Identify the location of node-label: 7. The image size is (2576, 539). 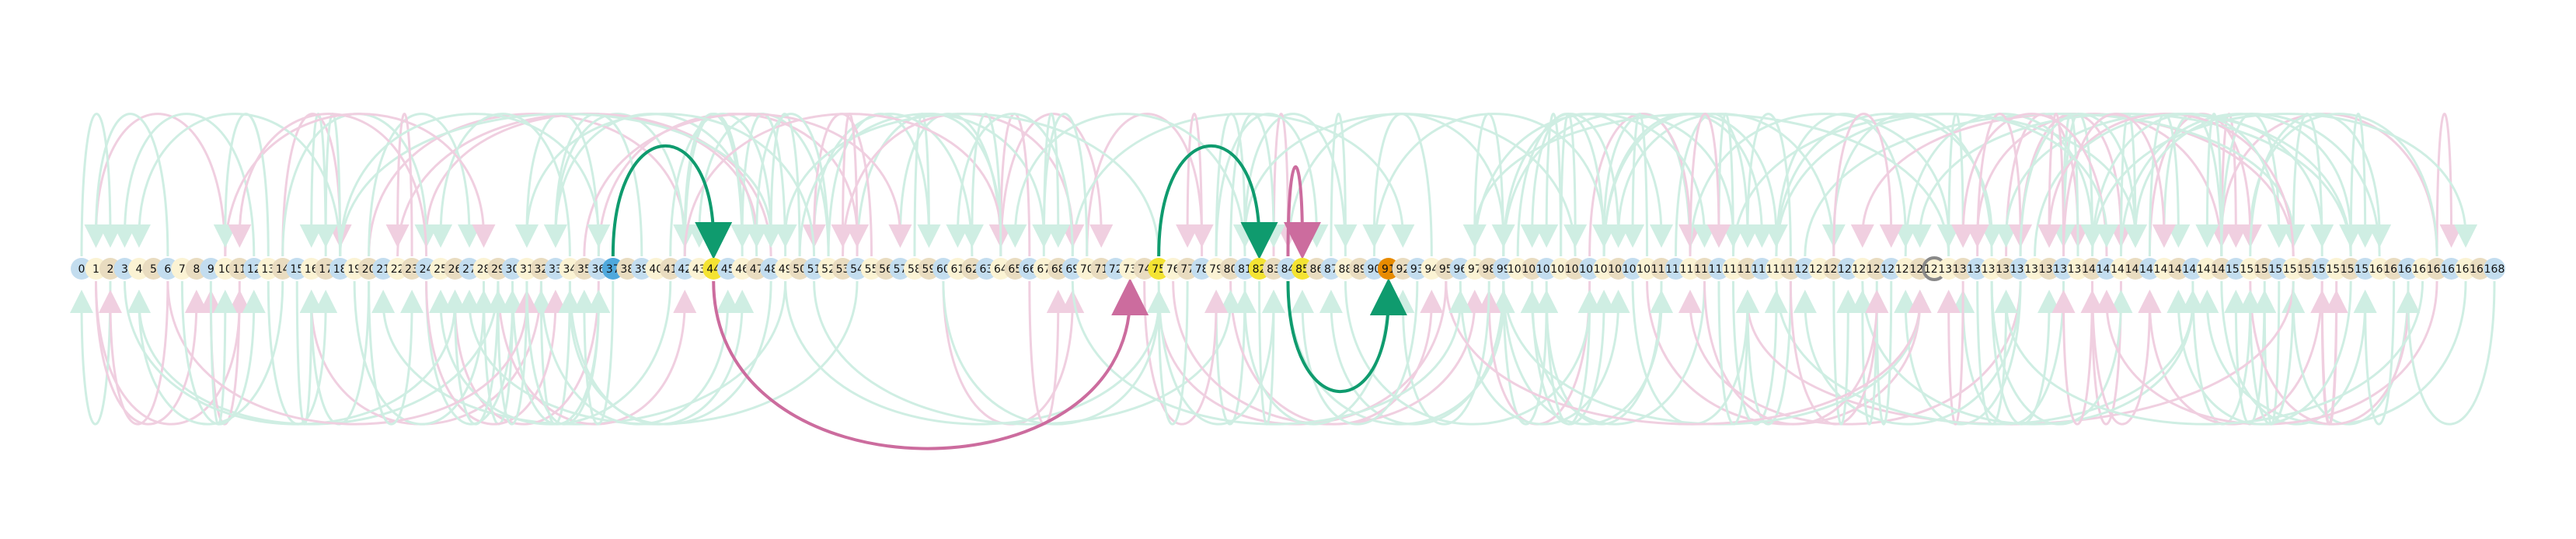
(182, 269).